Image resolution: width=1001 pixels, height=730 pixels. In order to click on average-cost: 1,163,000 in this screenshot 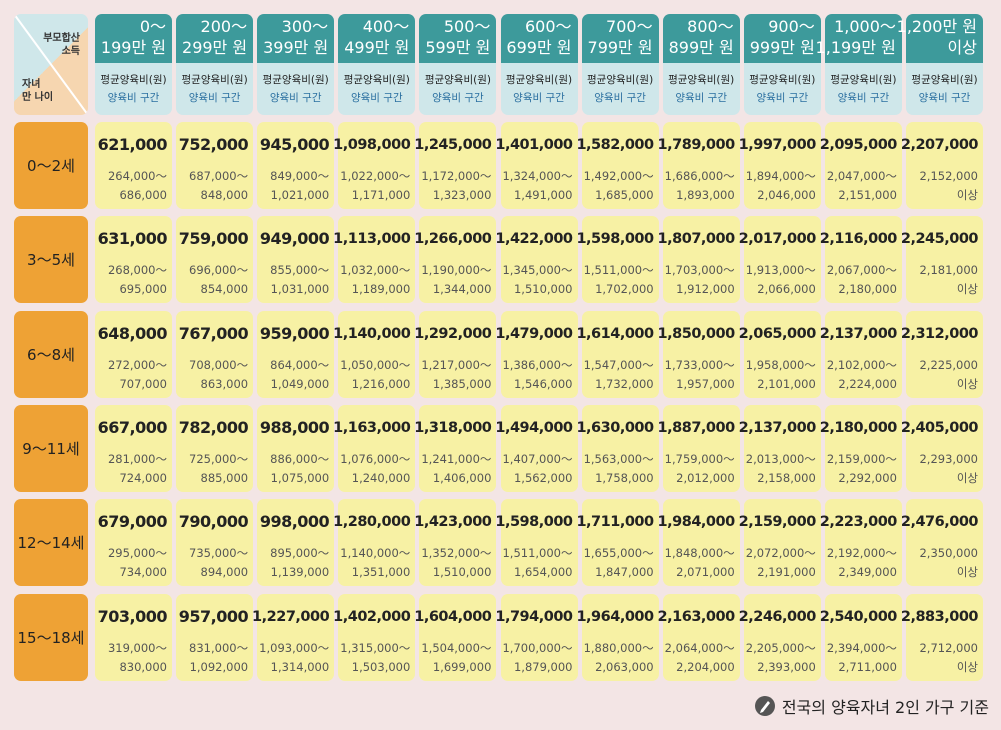, I will do `click(372, 427)`.